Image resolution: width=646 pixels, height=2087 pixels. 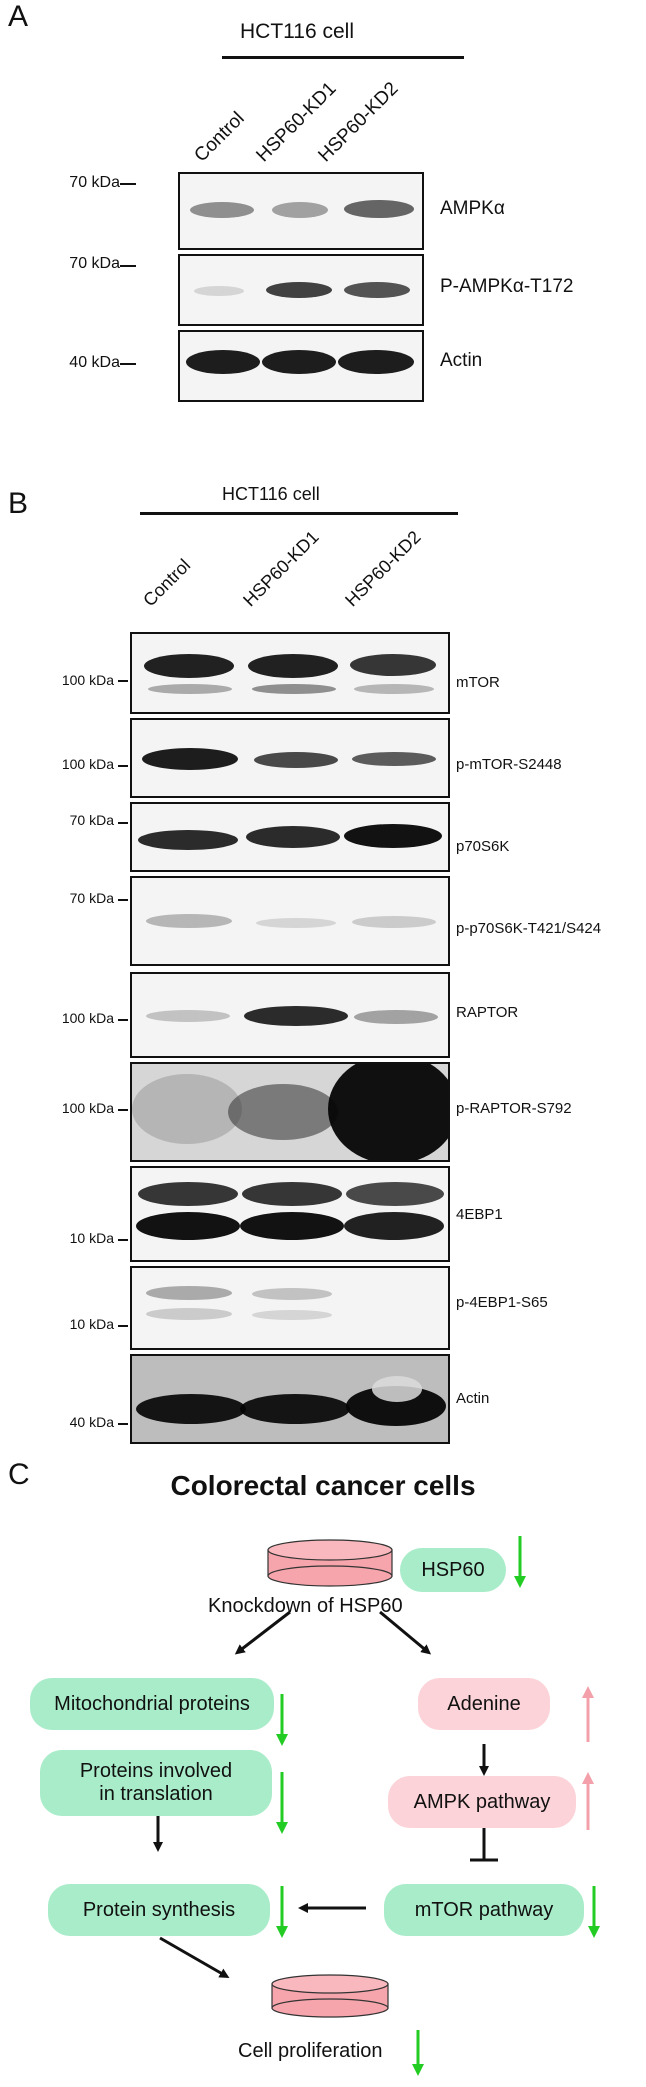 I want to click on panel-b-cell-line: HCT116 cell, so click(x=271, y=494).